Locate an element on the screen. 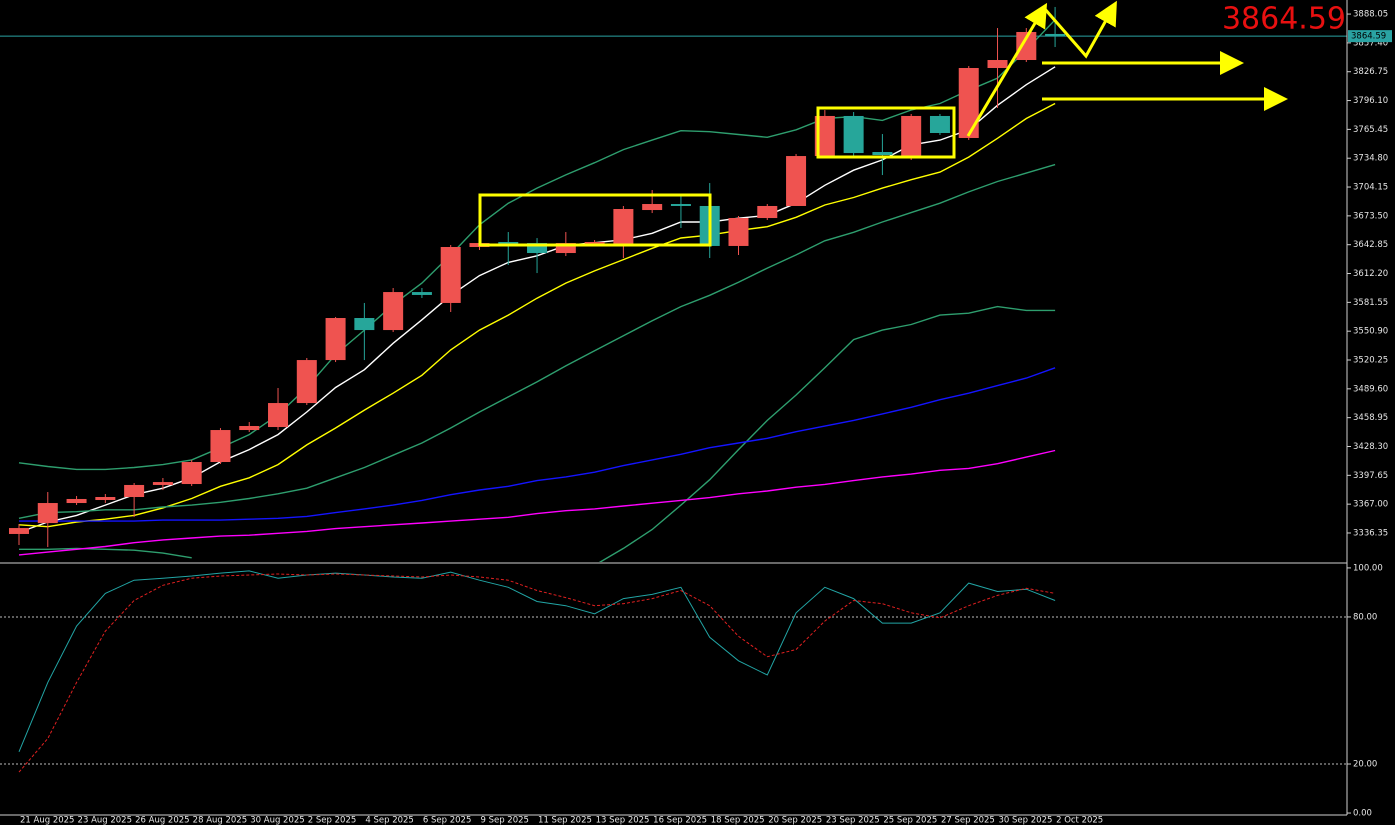 The image size is (1395, 825). last-price-box is located at coordinates (1370, 36).